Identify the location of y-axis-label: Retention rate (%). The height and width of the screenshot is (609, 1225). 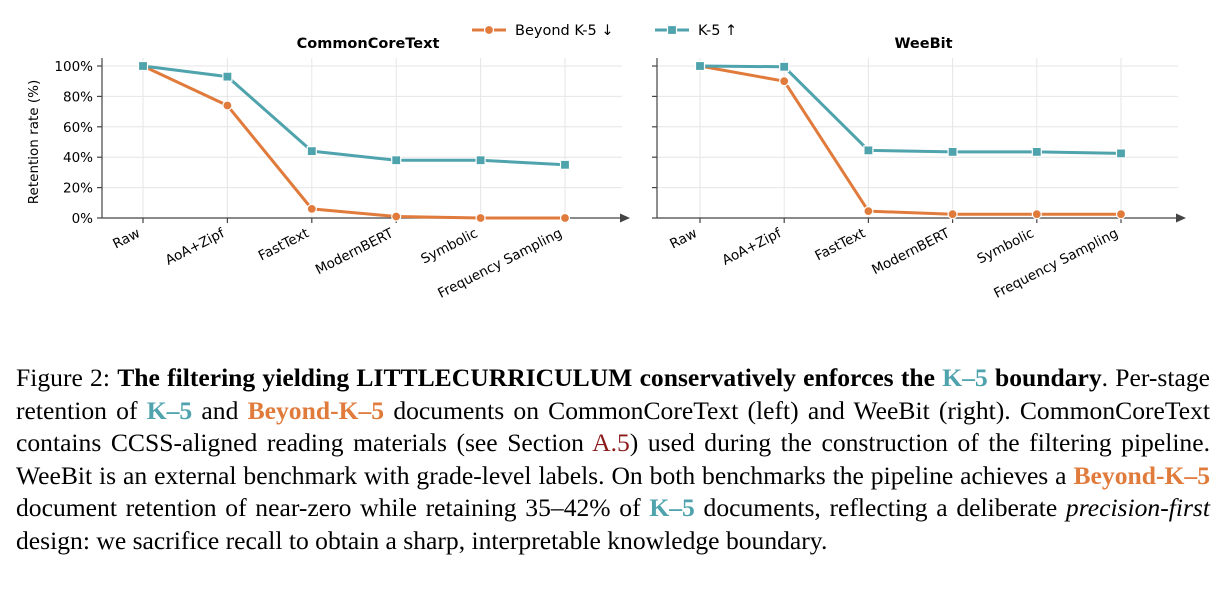
(34, 142).